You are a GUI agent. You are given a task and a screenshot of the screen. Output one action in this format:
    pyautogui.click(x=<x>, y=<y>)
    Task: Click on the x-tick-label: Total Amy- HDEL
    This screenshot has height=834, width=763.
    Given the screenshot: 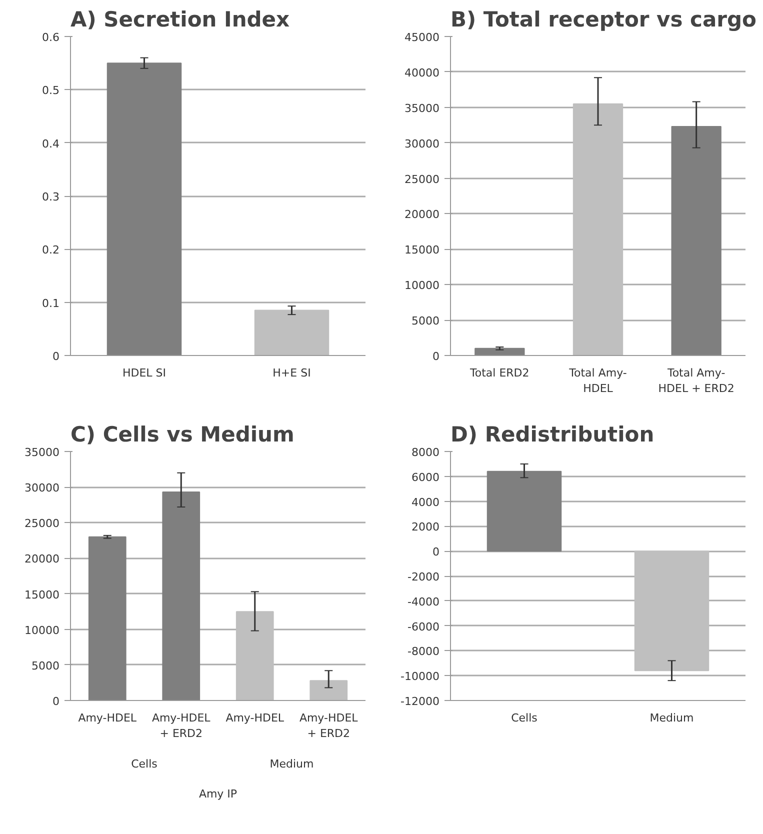 What is the action you would take?
    pyautogui.click(x=597, y=381)
    